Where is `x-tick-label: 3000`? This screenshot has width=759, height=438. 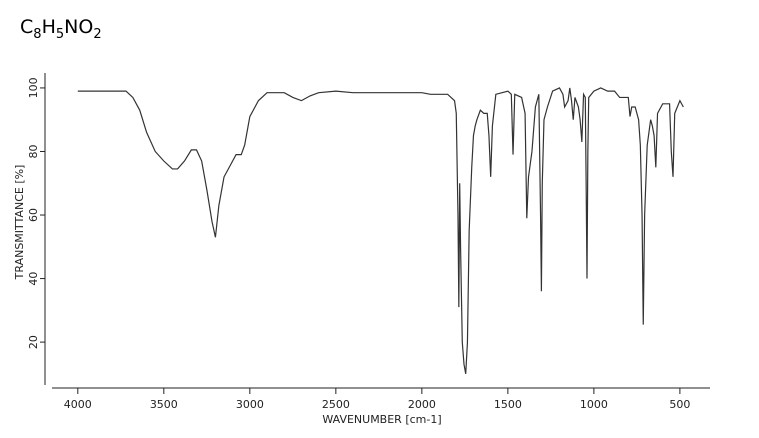
x-tick-label: 3000 is located at coordinates (250, 404).